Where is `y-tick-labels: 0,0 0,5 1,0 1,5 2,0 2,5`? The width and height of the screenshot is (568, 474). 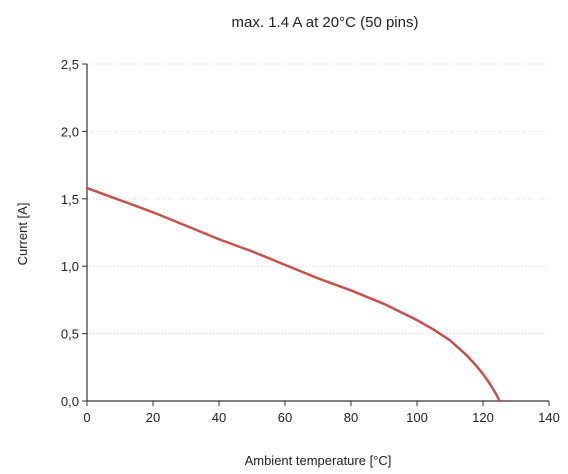
y-tick-labels: 0,0 0,5 1,0 1,5 2,0 2,5 is located at coordinates (70, 233).